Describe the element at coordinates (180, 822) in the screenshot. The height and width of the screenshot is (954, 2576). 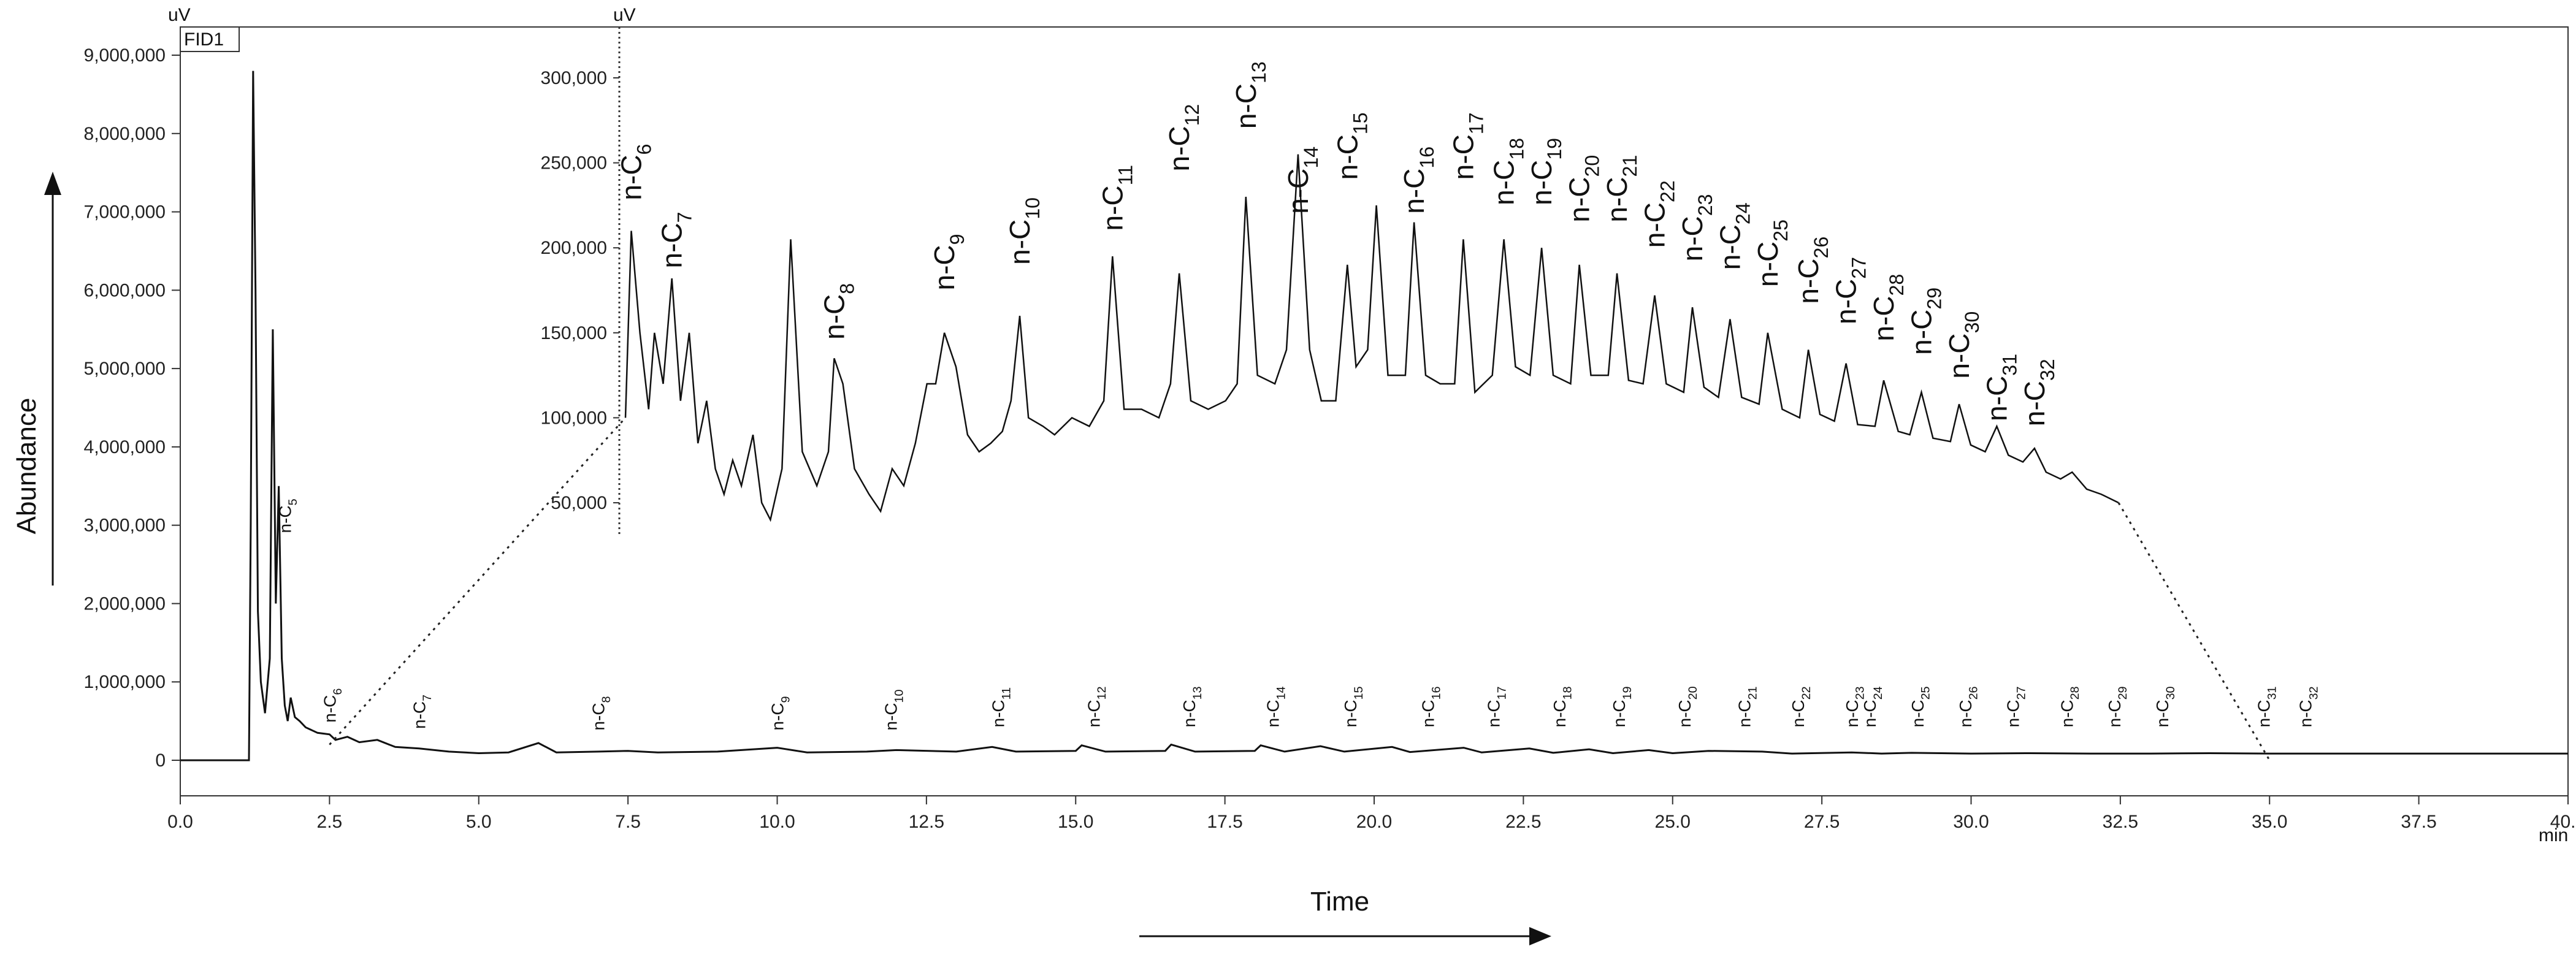
I see `x-tick-label: 0.0` at that location.